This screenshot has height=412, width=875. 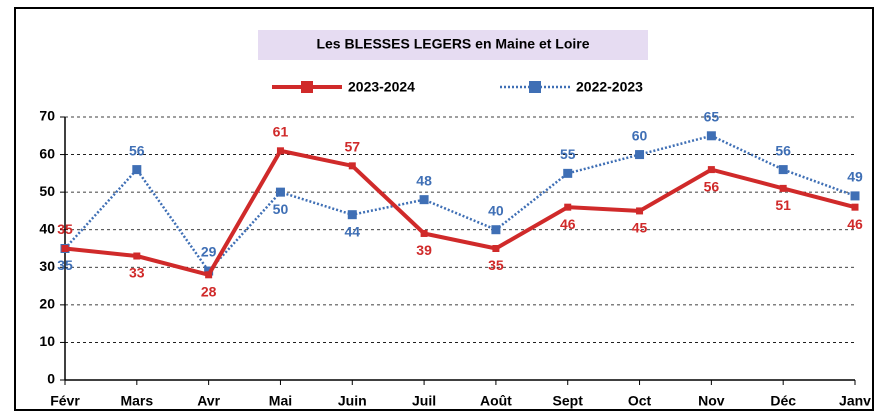 I want to click on data-label: 50, so click(x=281, y=209).